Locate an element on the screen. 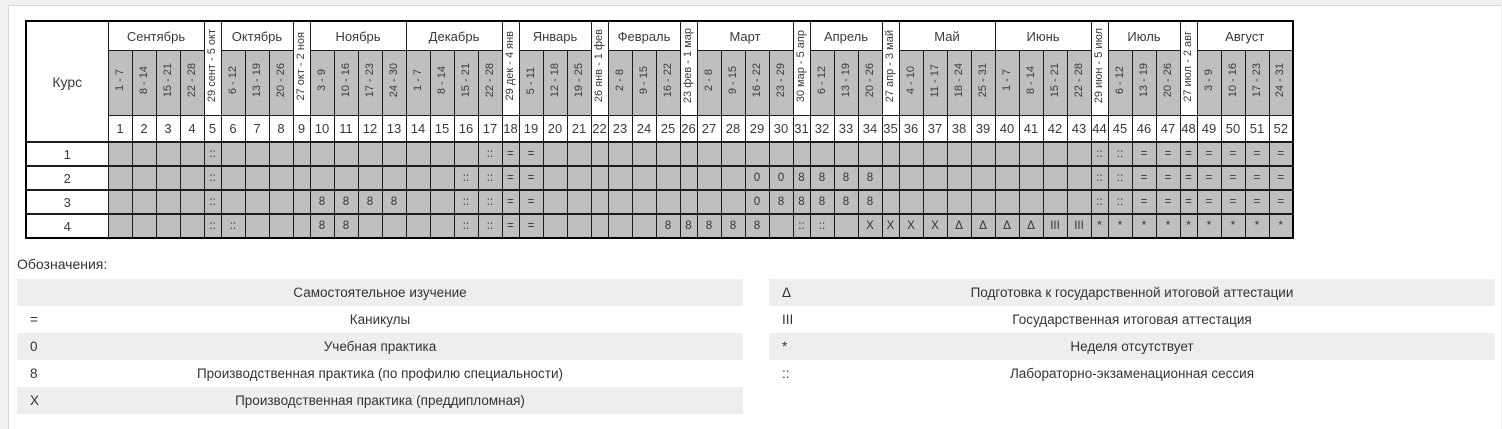 This screenshot has height=429, width=1502. week-number: 51 is located at coordinates (1257, 129).